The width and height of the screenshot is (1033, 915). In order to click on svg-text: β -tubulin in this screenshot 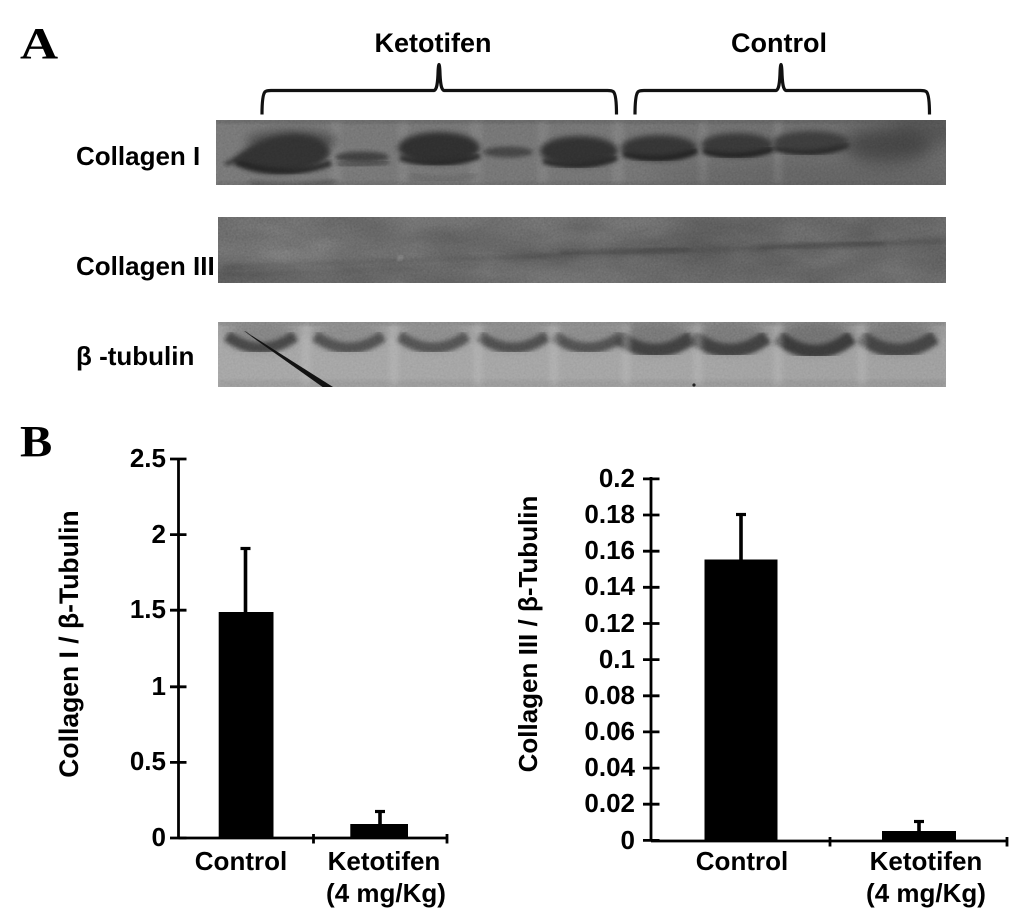, I will do `click(135, 356)`.